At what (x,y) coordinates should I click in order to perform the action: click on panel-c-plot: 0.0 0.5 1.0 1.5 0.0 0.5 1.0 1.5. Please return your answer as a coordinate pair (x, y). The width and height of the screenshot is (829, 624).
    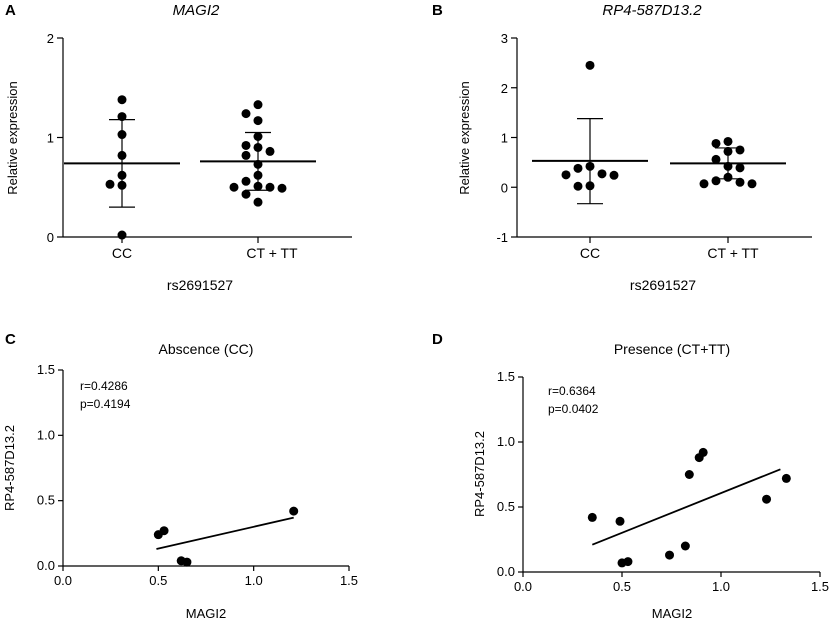
    Looking at the image, I should click on (197, 475).